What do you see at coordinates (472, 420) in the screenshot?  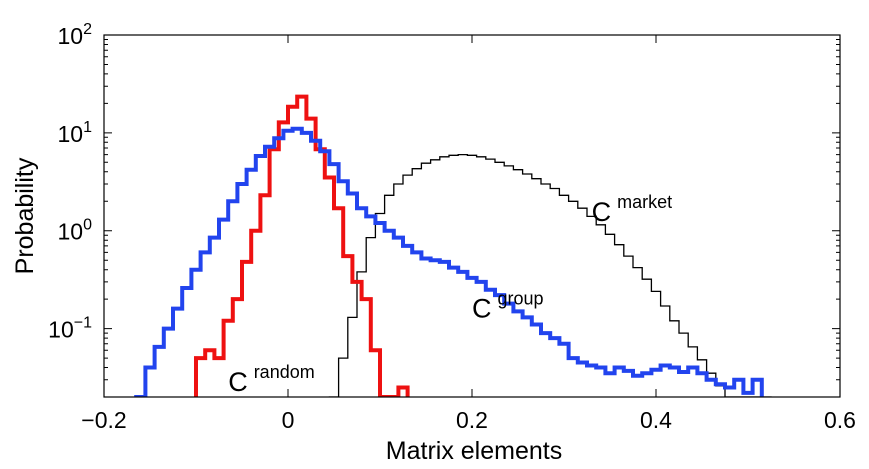 I see `x-tick-label: 0.2` at bounding box center [472, 420].